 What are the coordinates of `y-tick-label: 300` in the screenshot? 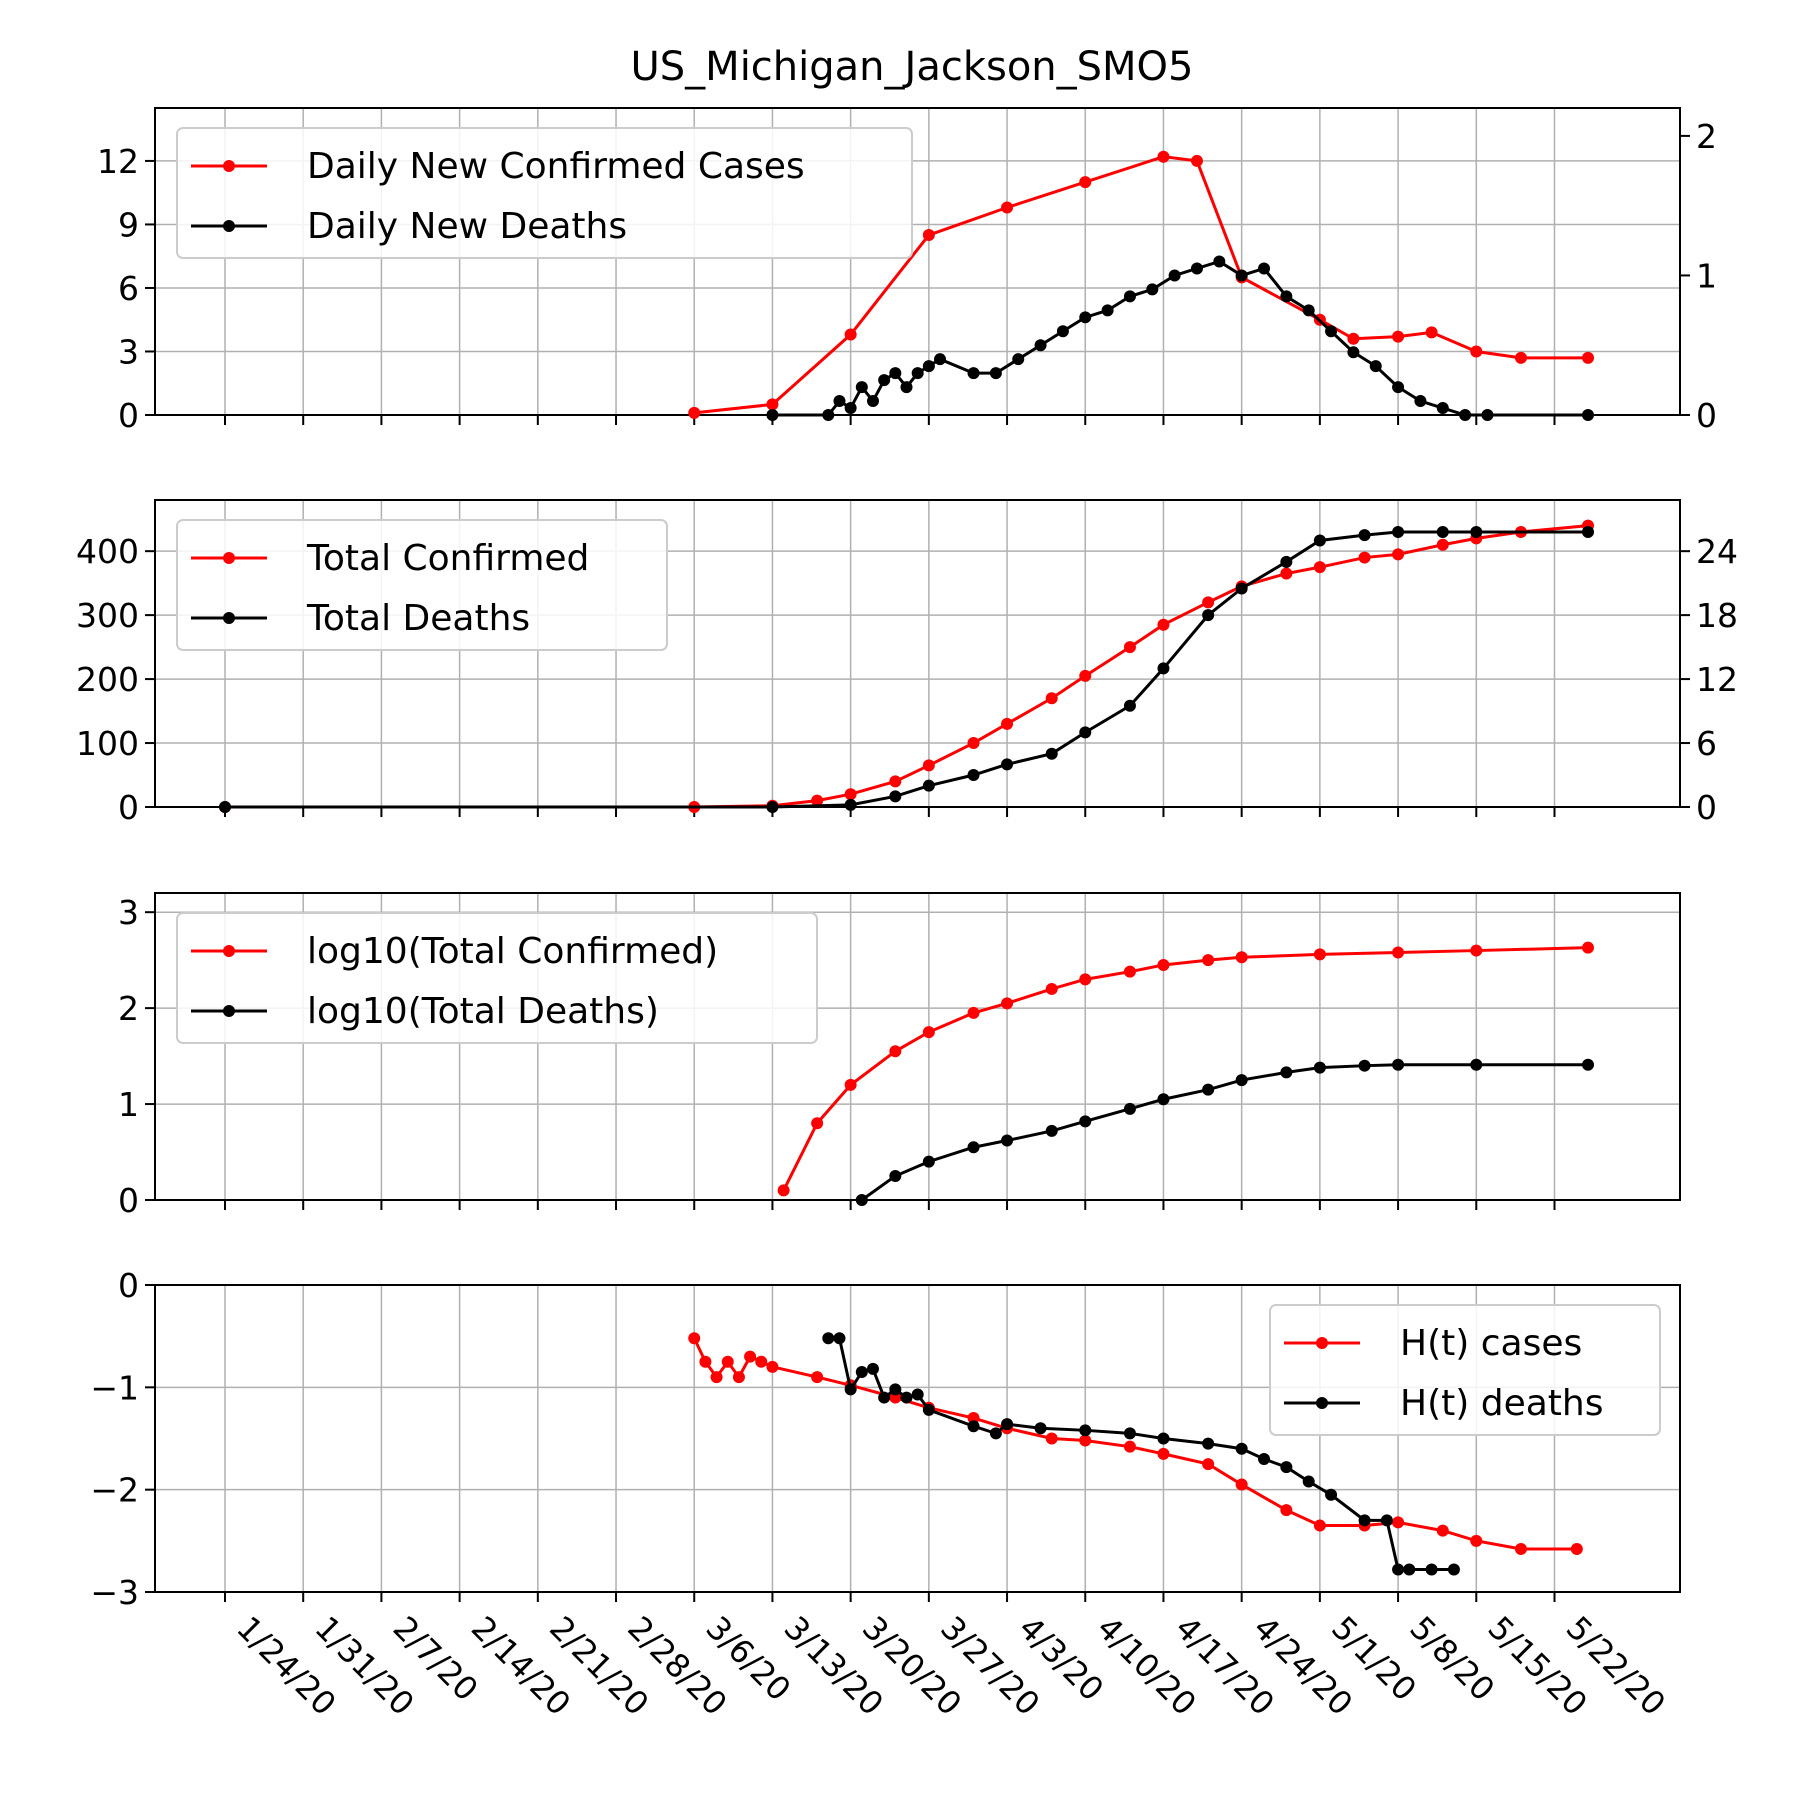 It's located at (107, 615).